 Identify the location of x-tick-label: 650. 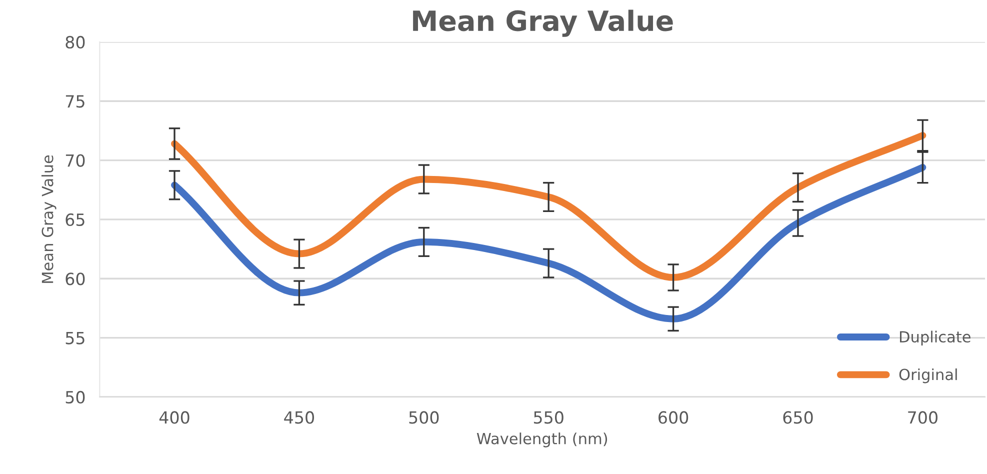
(798, 417).